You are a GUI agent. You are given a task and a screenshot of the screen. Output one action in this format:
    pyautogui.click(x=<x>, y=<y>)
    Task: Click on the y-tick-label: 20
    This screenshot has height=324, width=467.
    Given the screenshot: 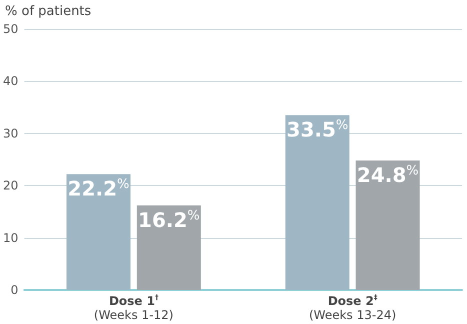 What is the action you would take?
    pyautogui.click(x=10, y=185)
    